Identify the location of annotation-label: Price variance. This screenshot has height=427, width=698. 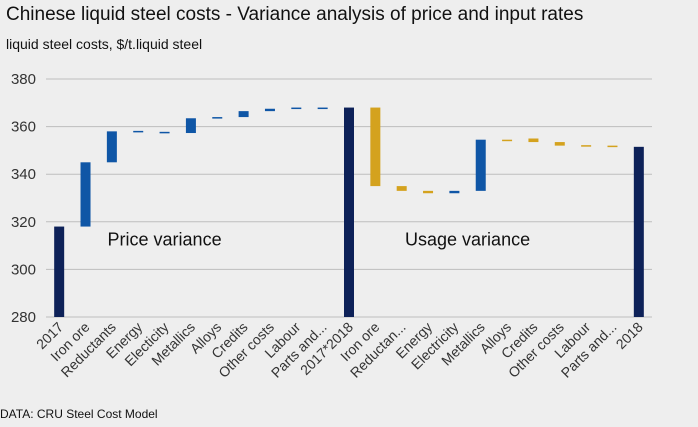
(165, 240).